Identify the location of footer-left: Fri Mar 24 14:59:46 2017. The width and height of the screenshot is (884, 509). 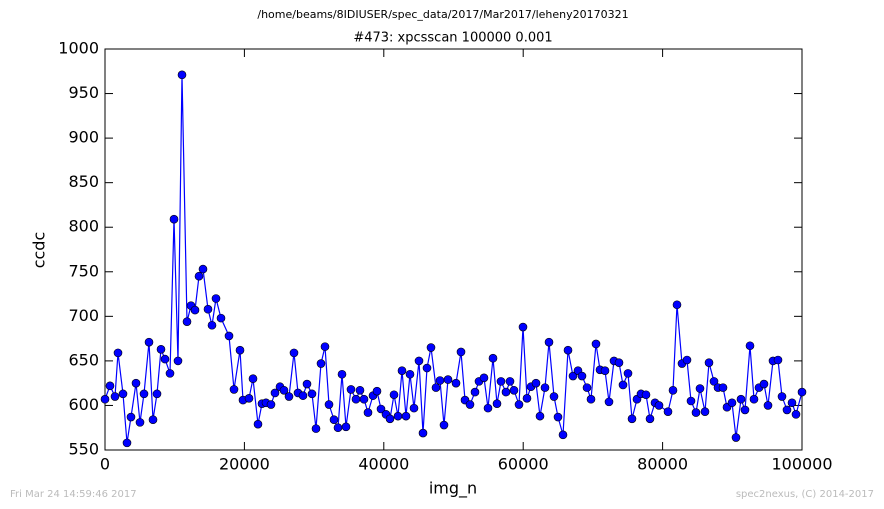
(73, 494).